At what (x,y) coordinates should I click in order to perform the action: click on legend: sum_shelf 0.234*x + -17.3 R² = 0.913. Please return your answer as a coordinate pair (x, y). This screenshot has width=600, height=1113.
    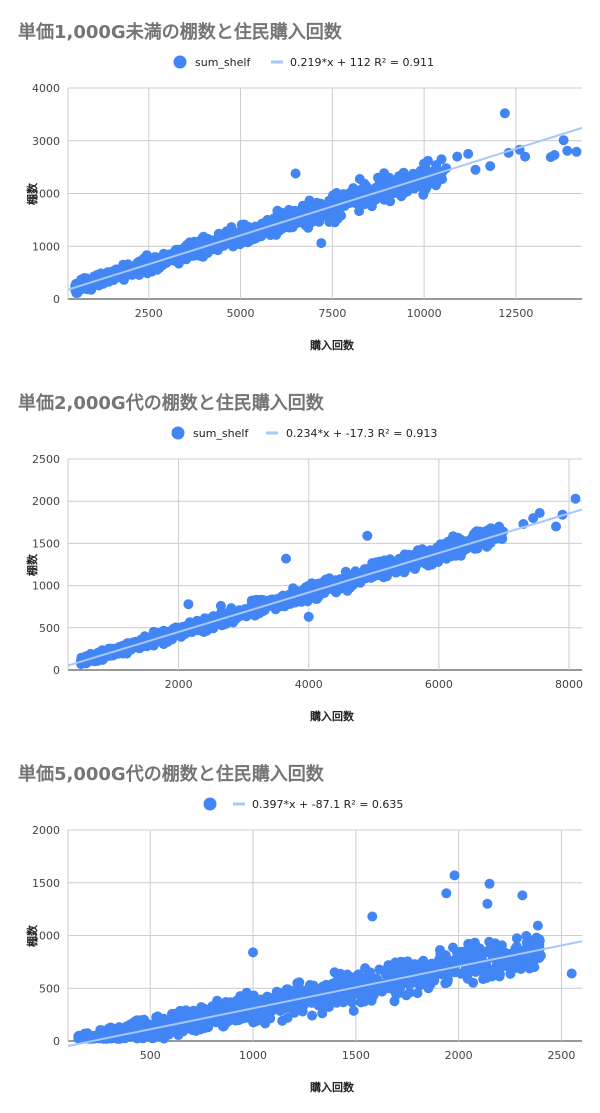
    Looking at the image, I should click on (304, 433).